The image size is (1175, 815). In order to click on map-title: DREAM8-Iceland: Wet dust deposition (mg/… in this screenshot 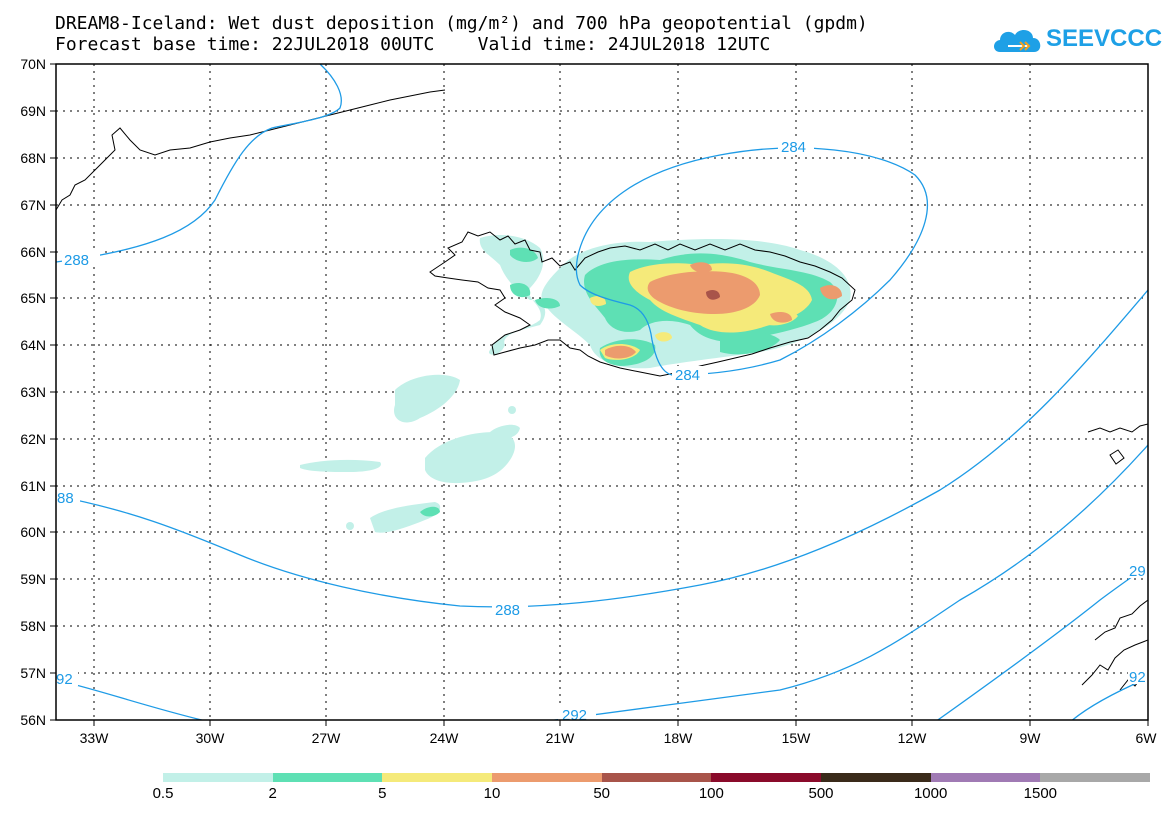, I will do `click(461, 23)`.